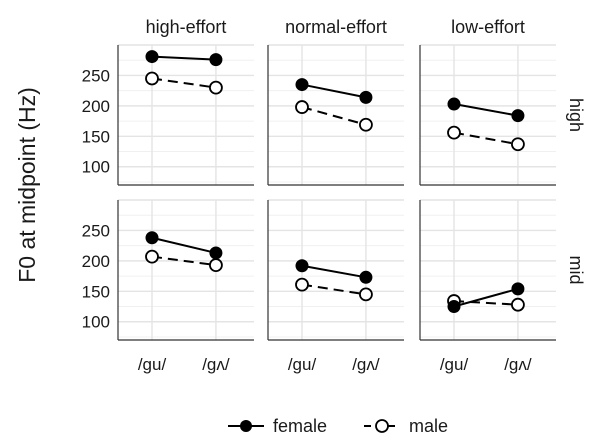  Describe the element at coordinates (27, 185) in the screenshot. I see `y-axis-title: F0 at midpoint (Hz)` at that location.